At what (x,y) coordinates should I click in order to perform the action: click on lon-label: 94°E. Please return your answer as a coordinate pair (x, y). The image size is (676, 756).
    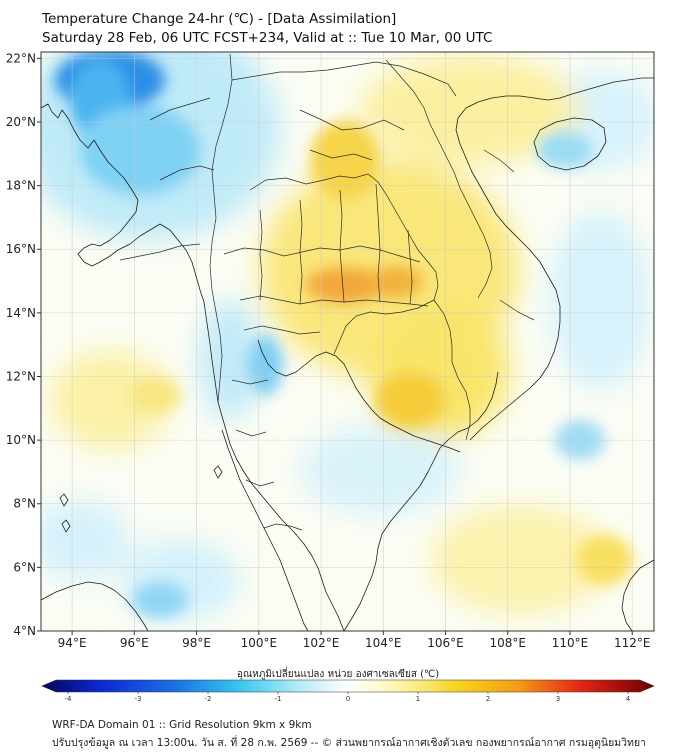
    Looking at the image, I should click on (72, 643).